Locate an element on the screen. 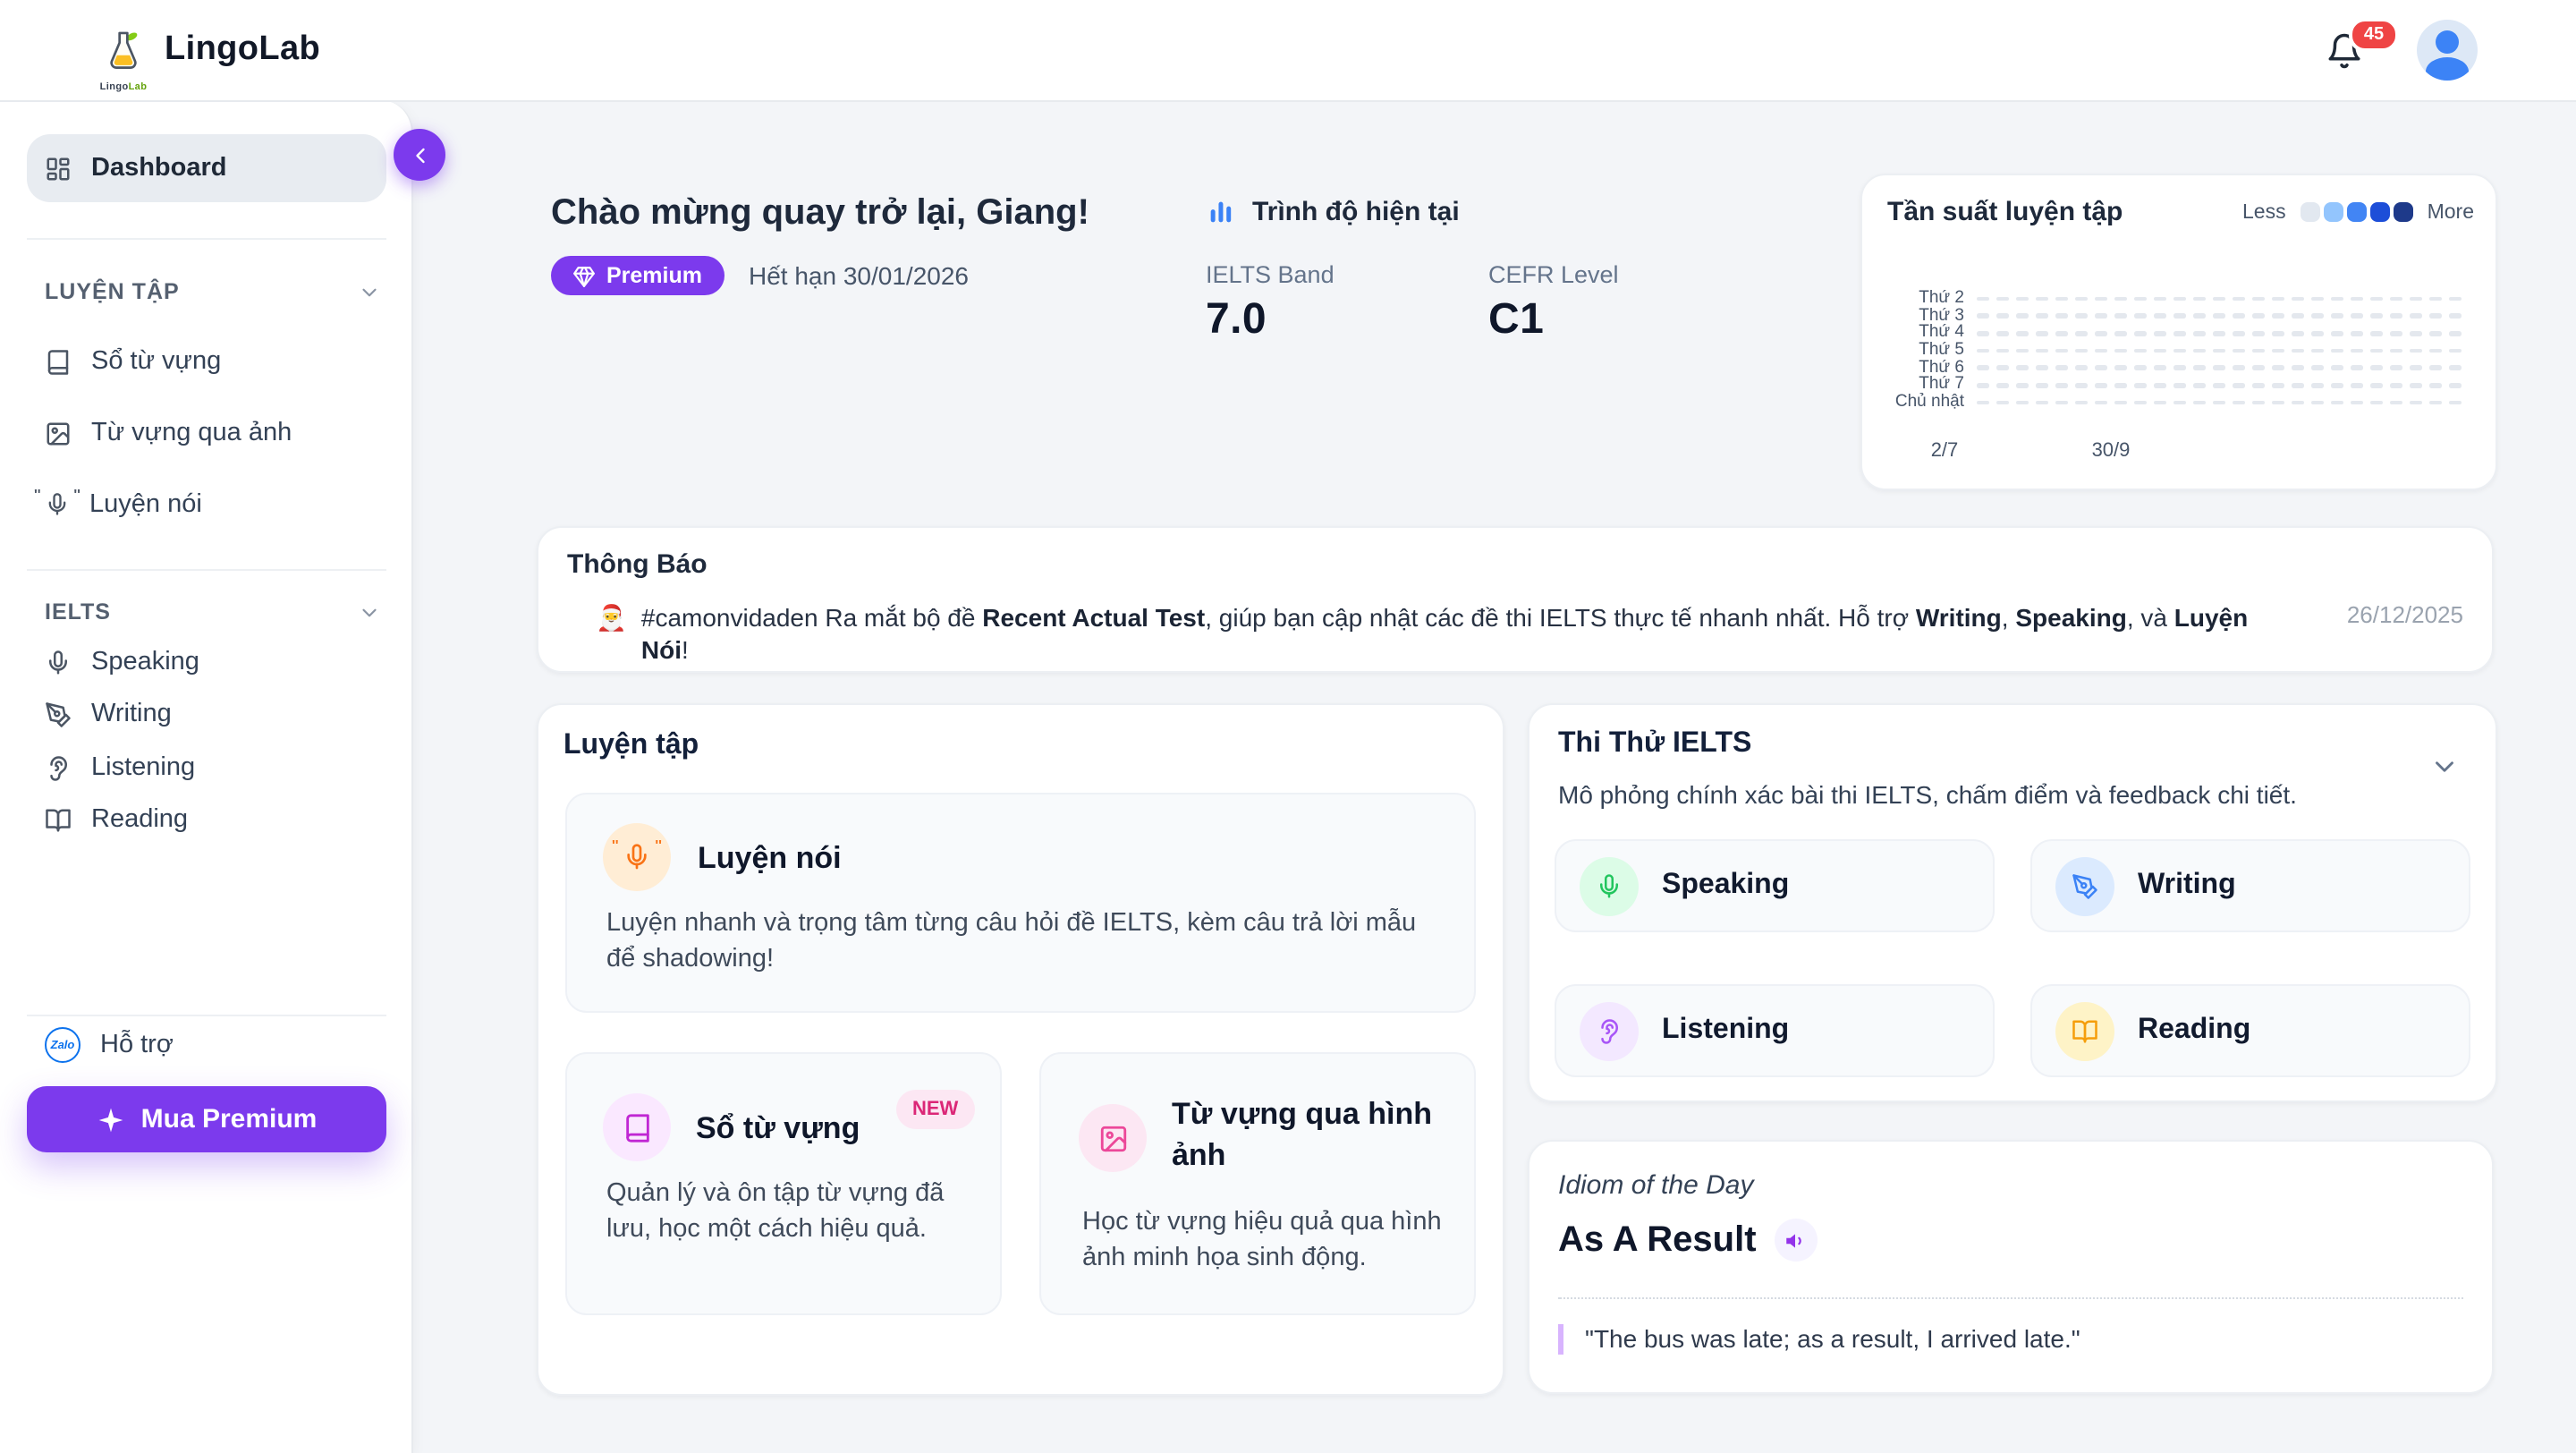 Image resolution: width=2576 pixels, height=1453 pixels. cefr-level-value: C1 is located at coordinates (1516, 319).